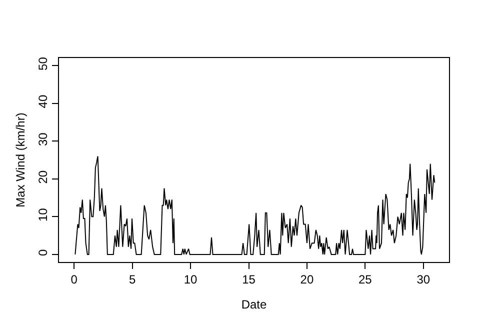 This screenshot has width=480, height=335. Describe the element at coordinates (307, 279) in the screenshot. I see `x-tick-label: 20` at that location.